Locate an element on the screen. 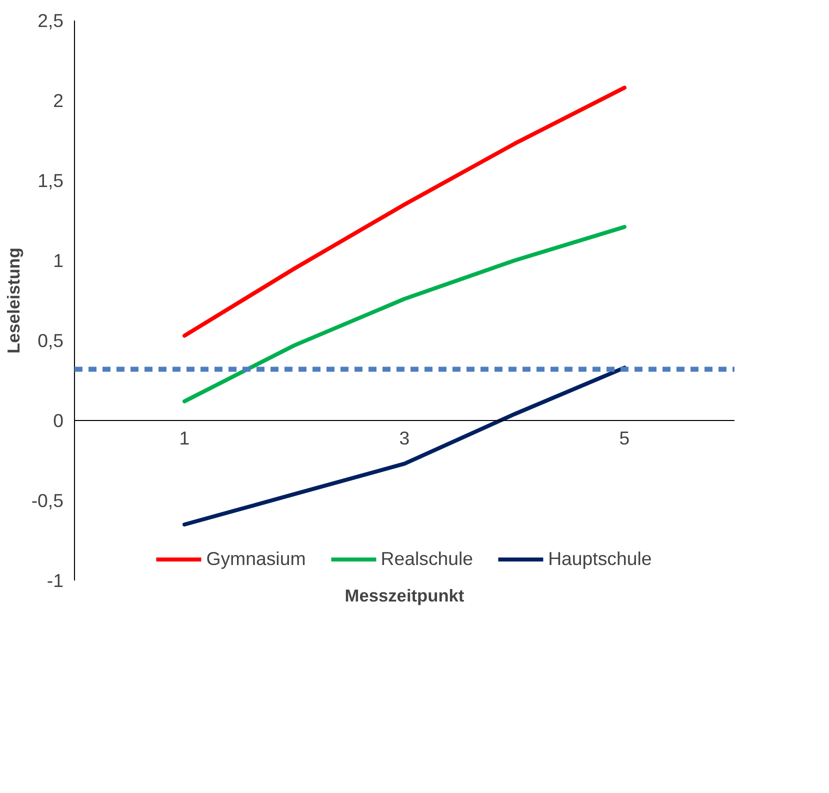 Image resolution: width=829 pixels, height=793 pixels. y-tick-label: 1 is located at coordinates (58, 260).